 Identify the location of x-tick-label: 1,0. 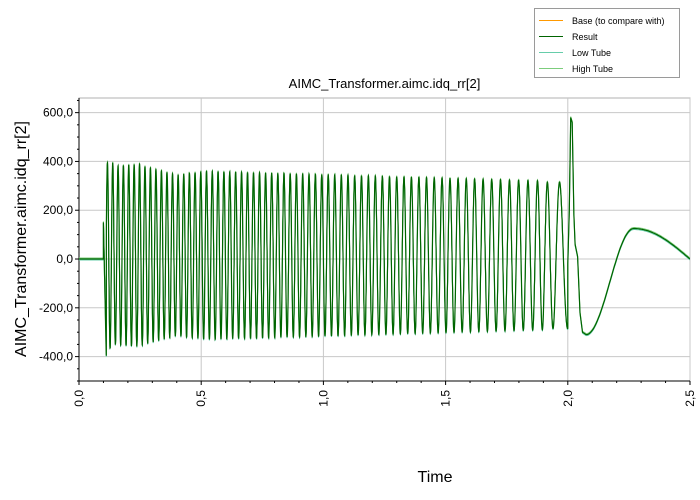
(323, 398).